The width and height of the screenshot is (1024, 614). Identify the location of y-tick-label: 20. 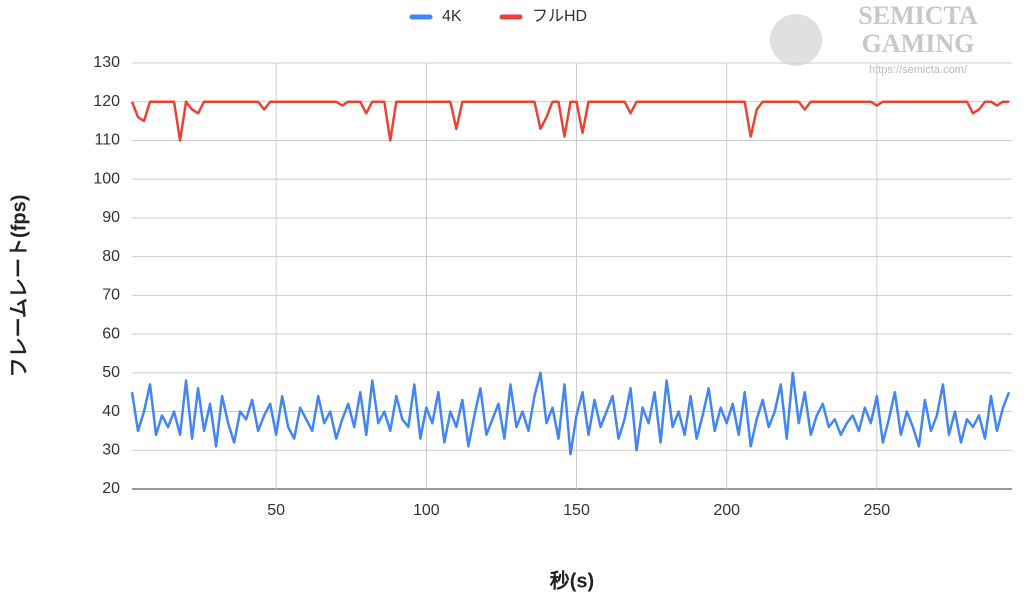
(111, 488).